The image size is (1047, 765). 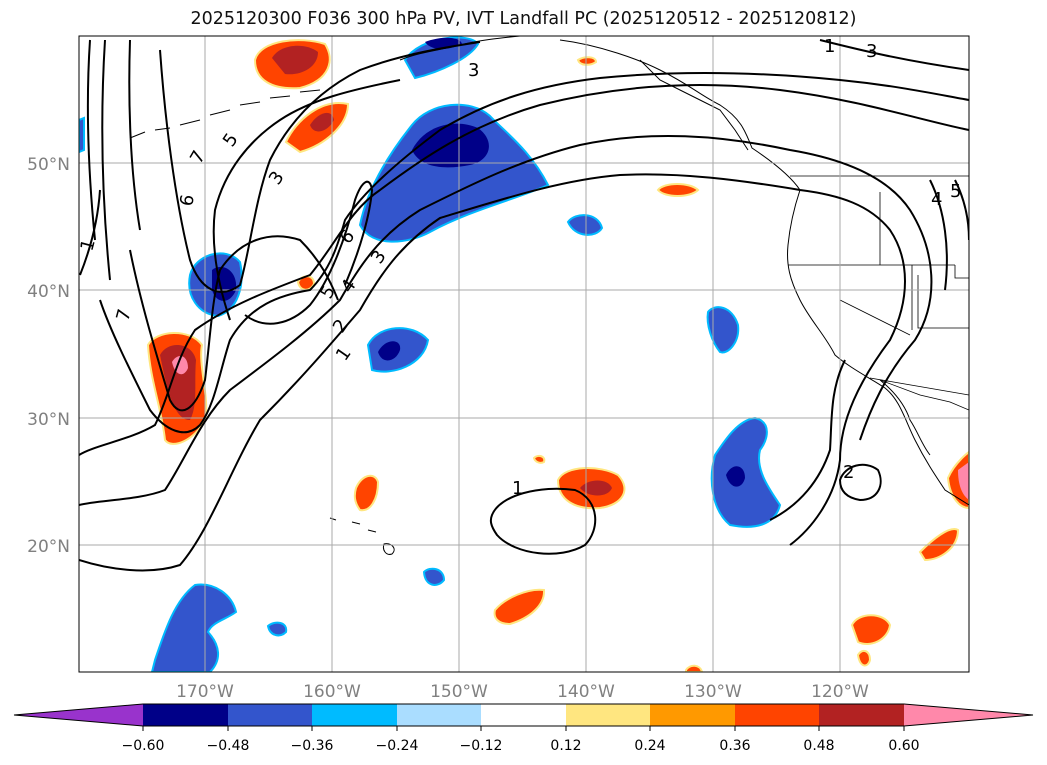 What do you see at coordinates (48, 356) in the screenshot?
I see `latitude-labels: 50°N 40°N 30°N 20°N` at bounding box center [48, 356].